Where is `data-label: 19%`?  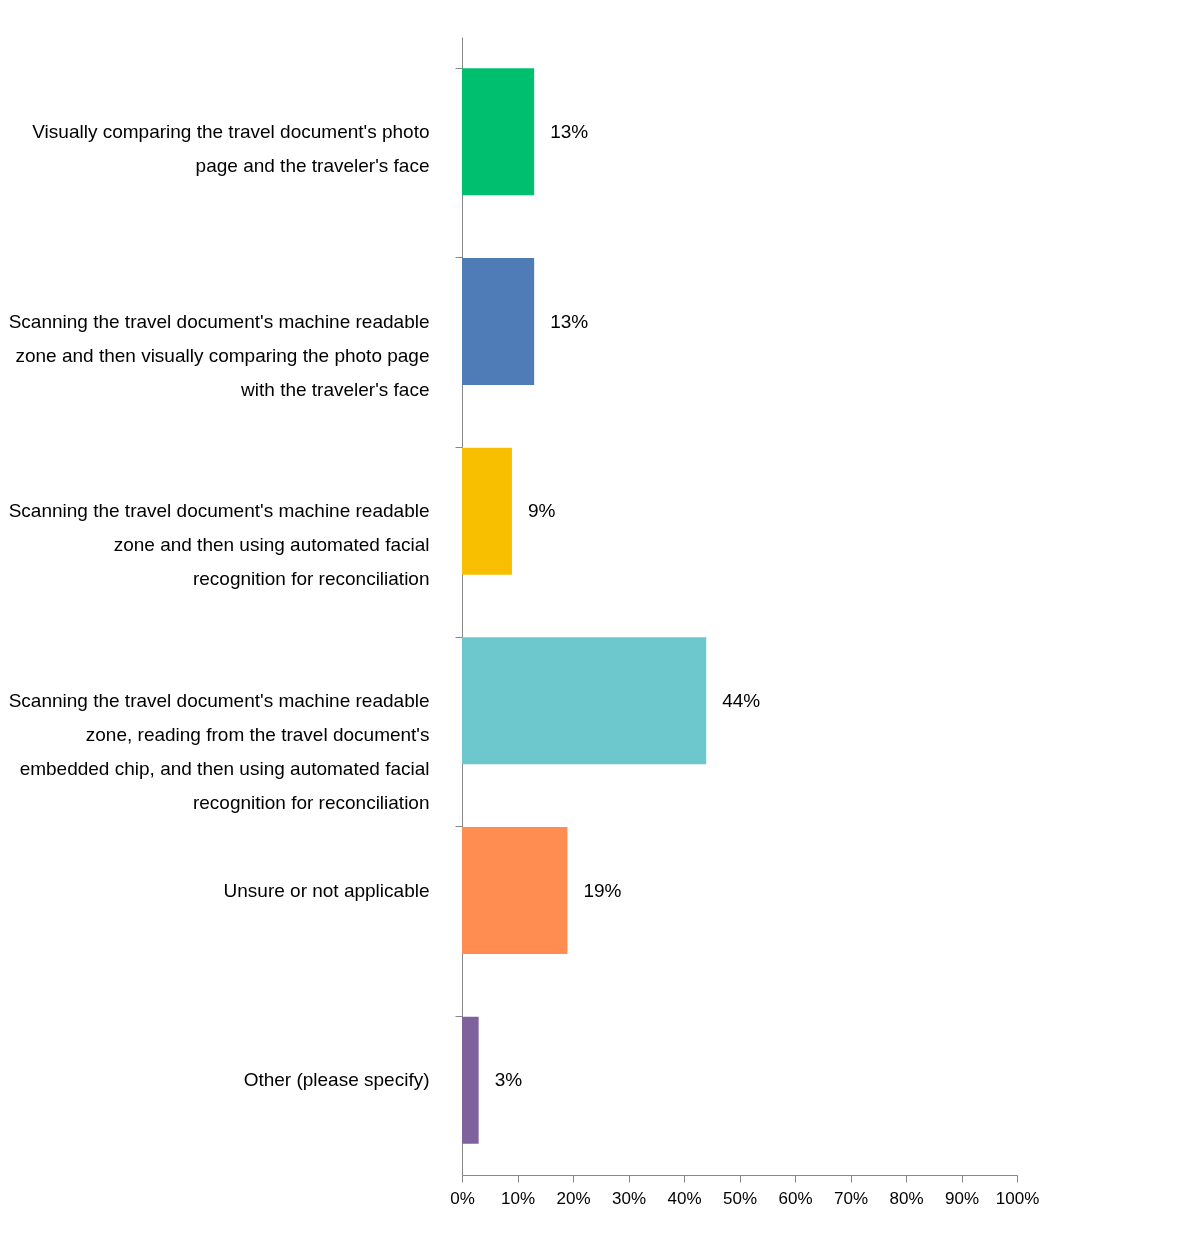 data-label: 19% is located at coordinates (602, 890).